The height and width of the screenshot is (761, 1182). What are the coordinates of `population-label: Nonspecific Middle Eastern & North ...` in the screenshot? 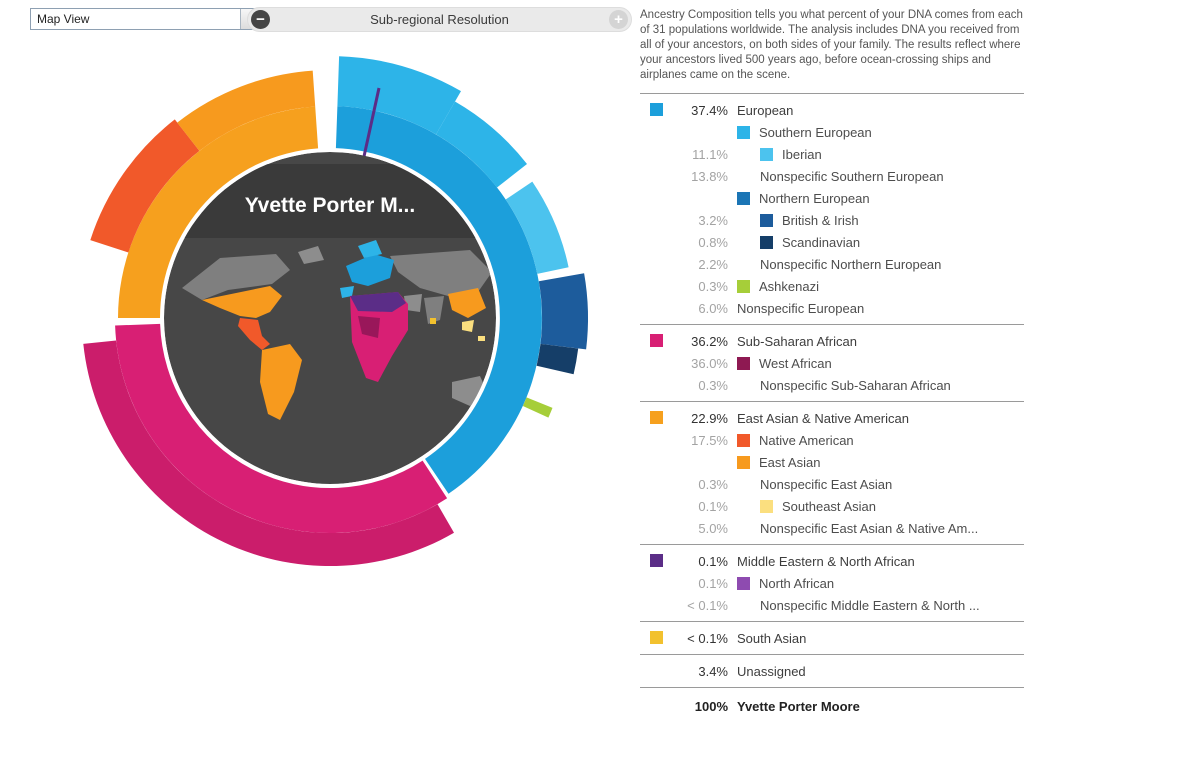 It's located at (870, 605).